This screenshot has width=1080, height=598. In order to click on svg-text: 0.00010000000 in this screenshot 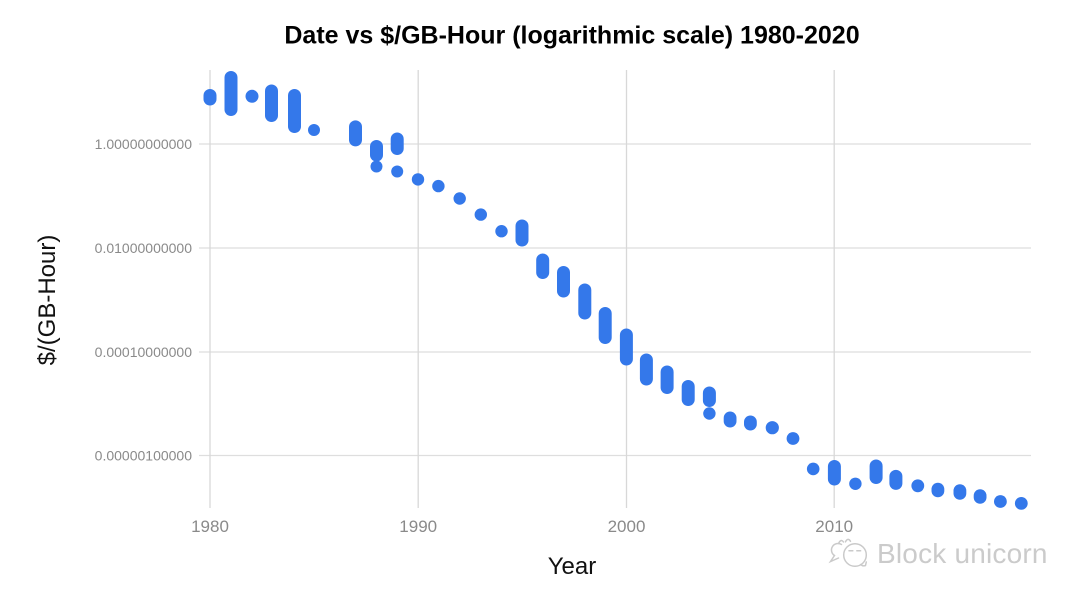, I will do `click(144, 352)`.